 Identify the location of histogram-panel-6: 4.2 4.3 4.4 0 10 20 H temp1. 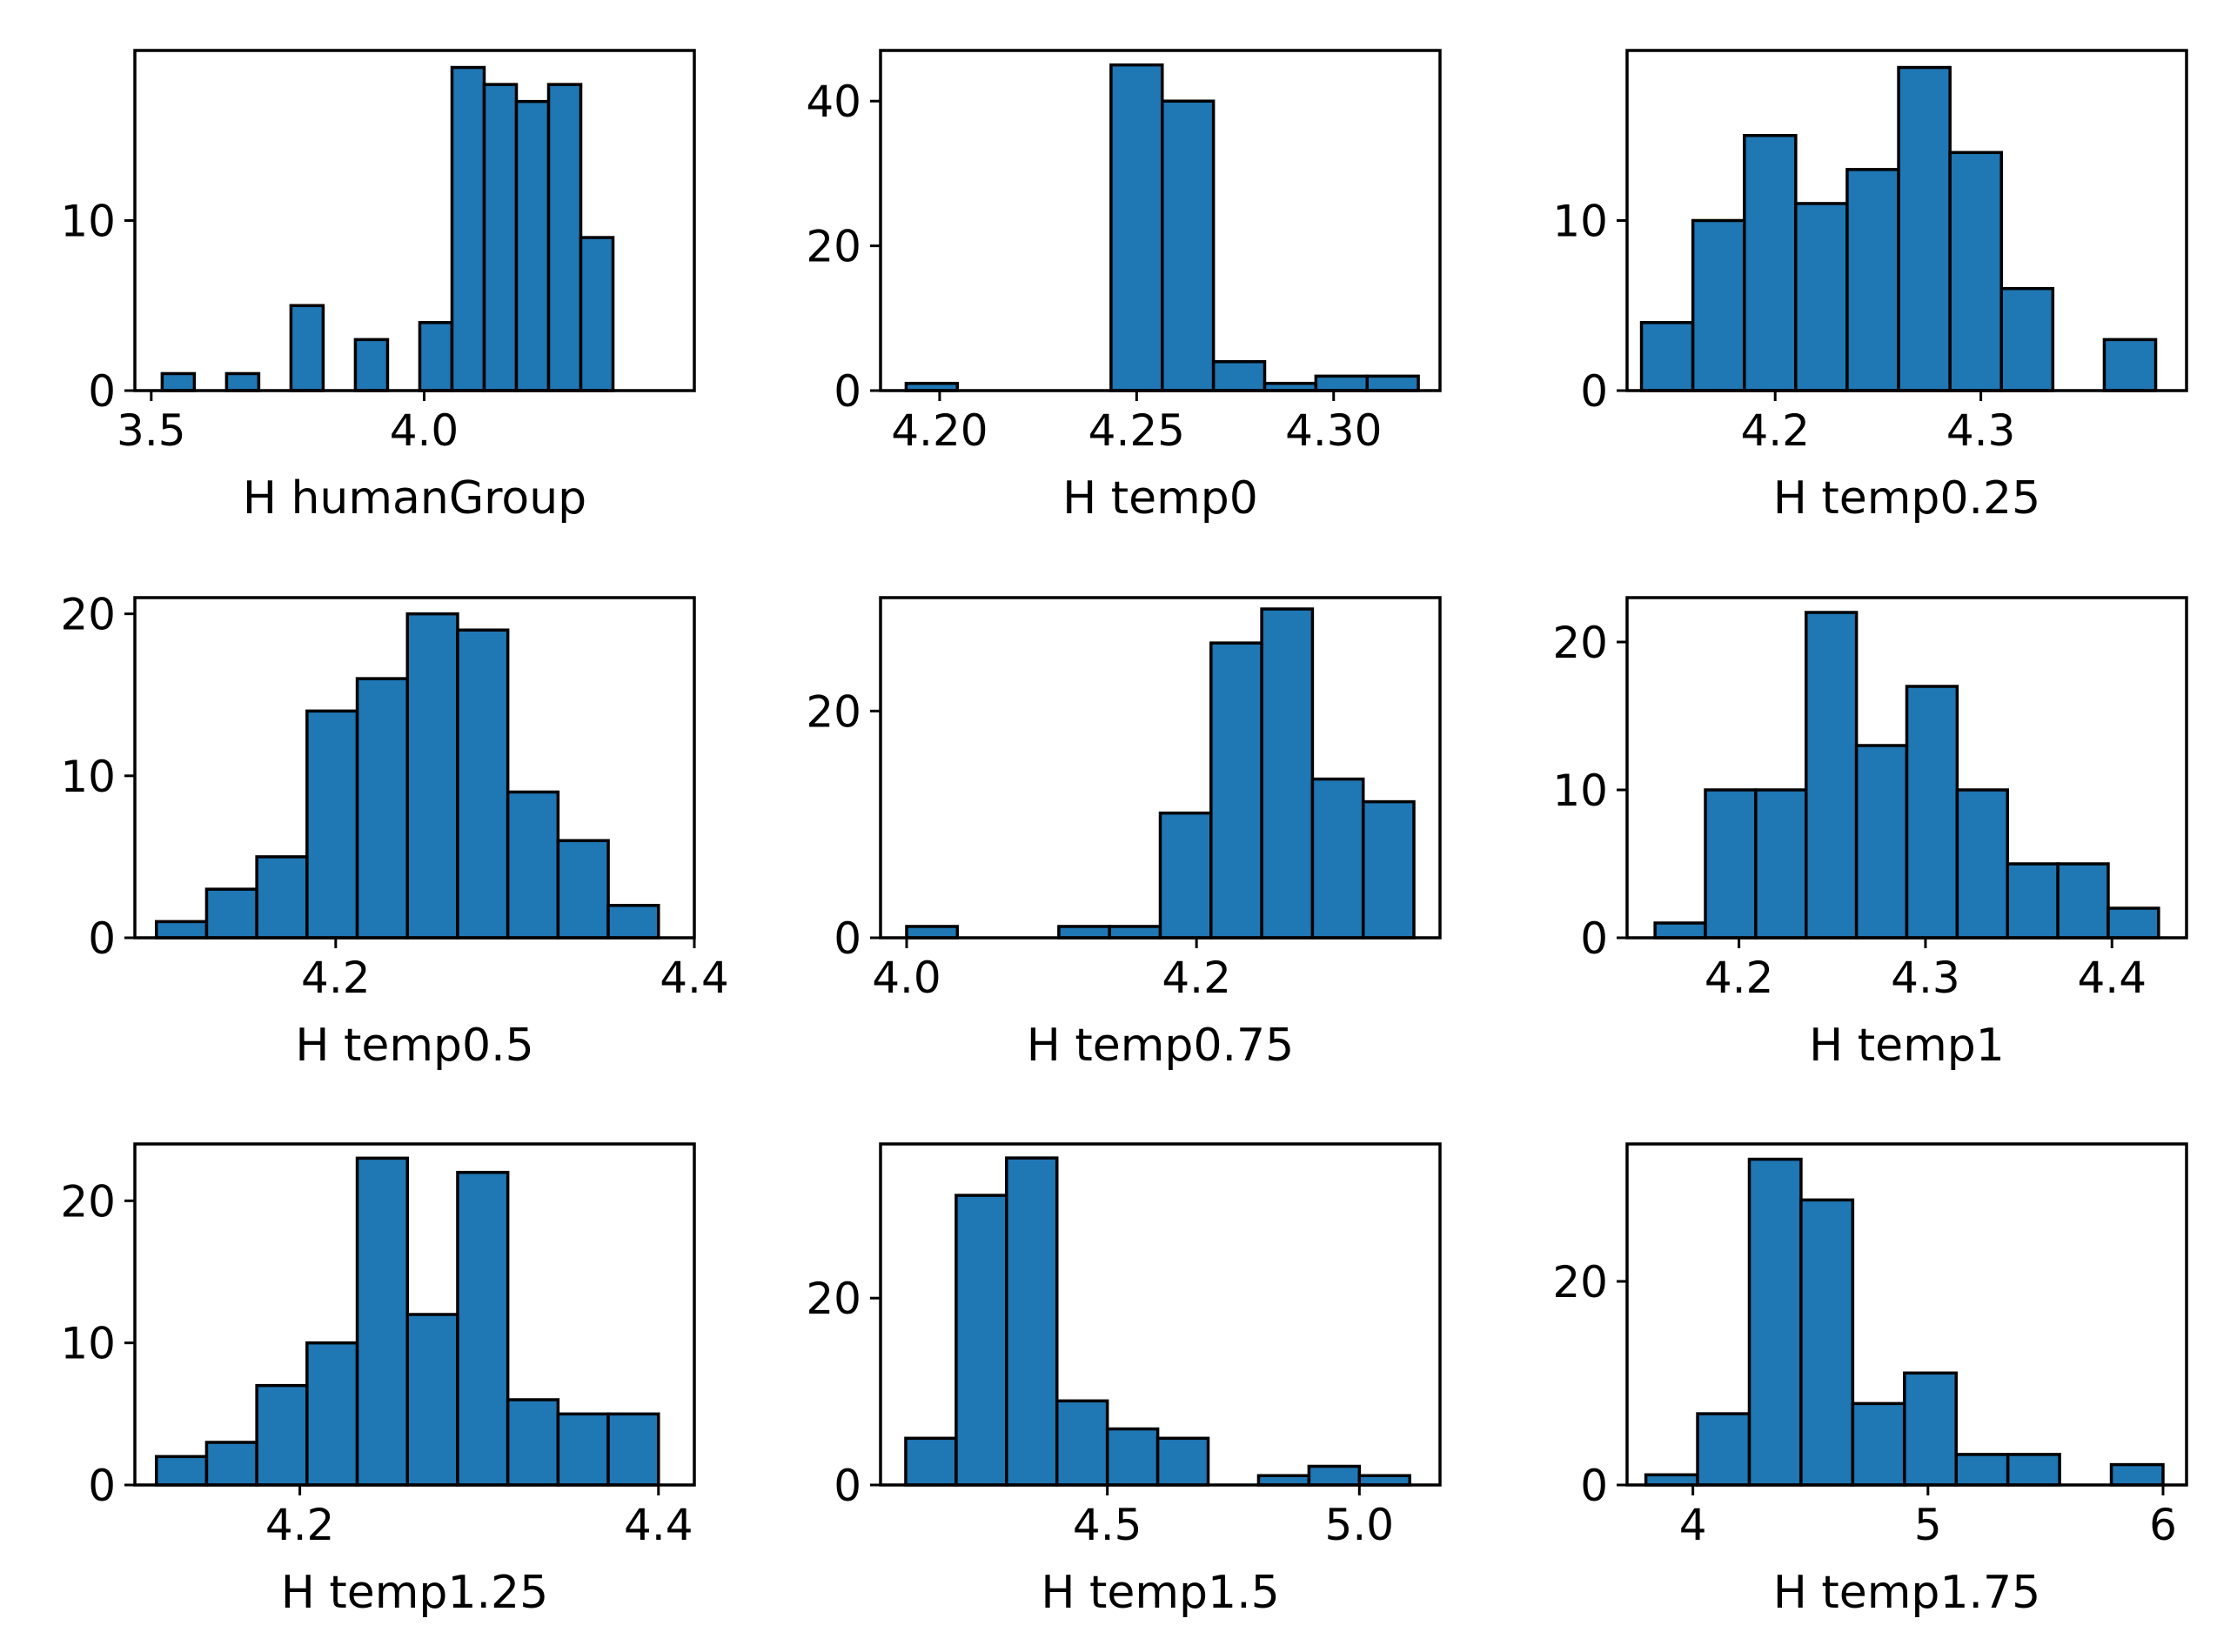
(1870, 834).